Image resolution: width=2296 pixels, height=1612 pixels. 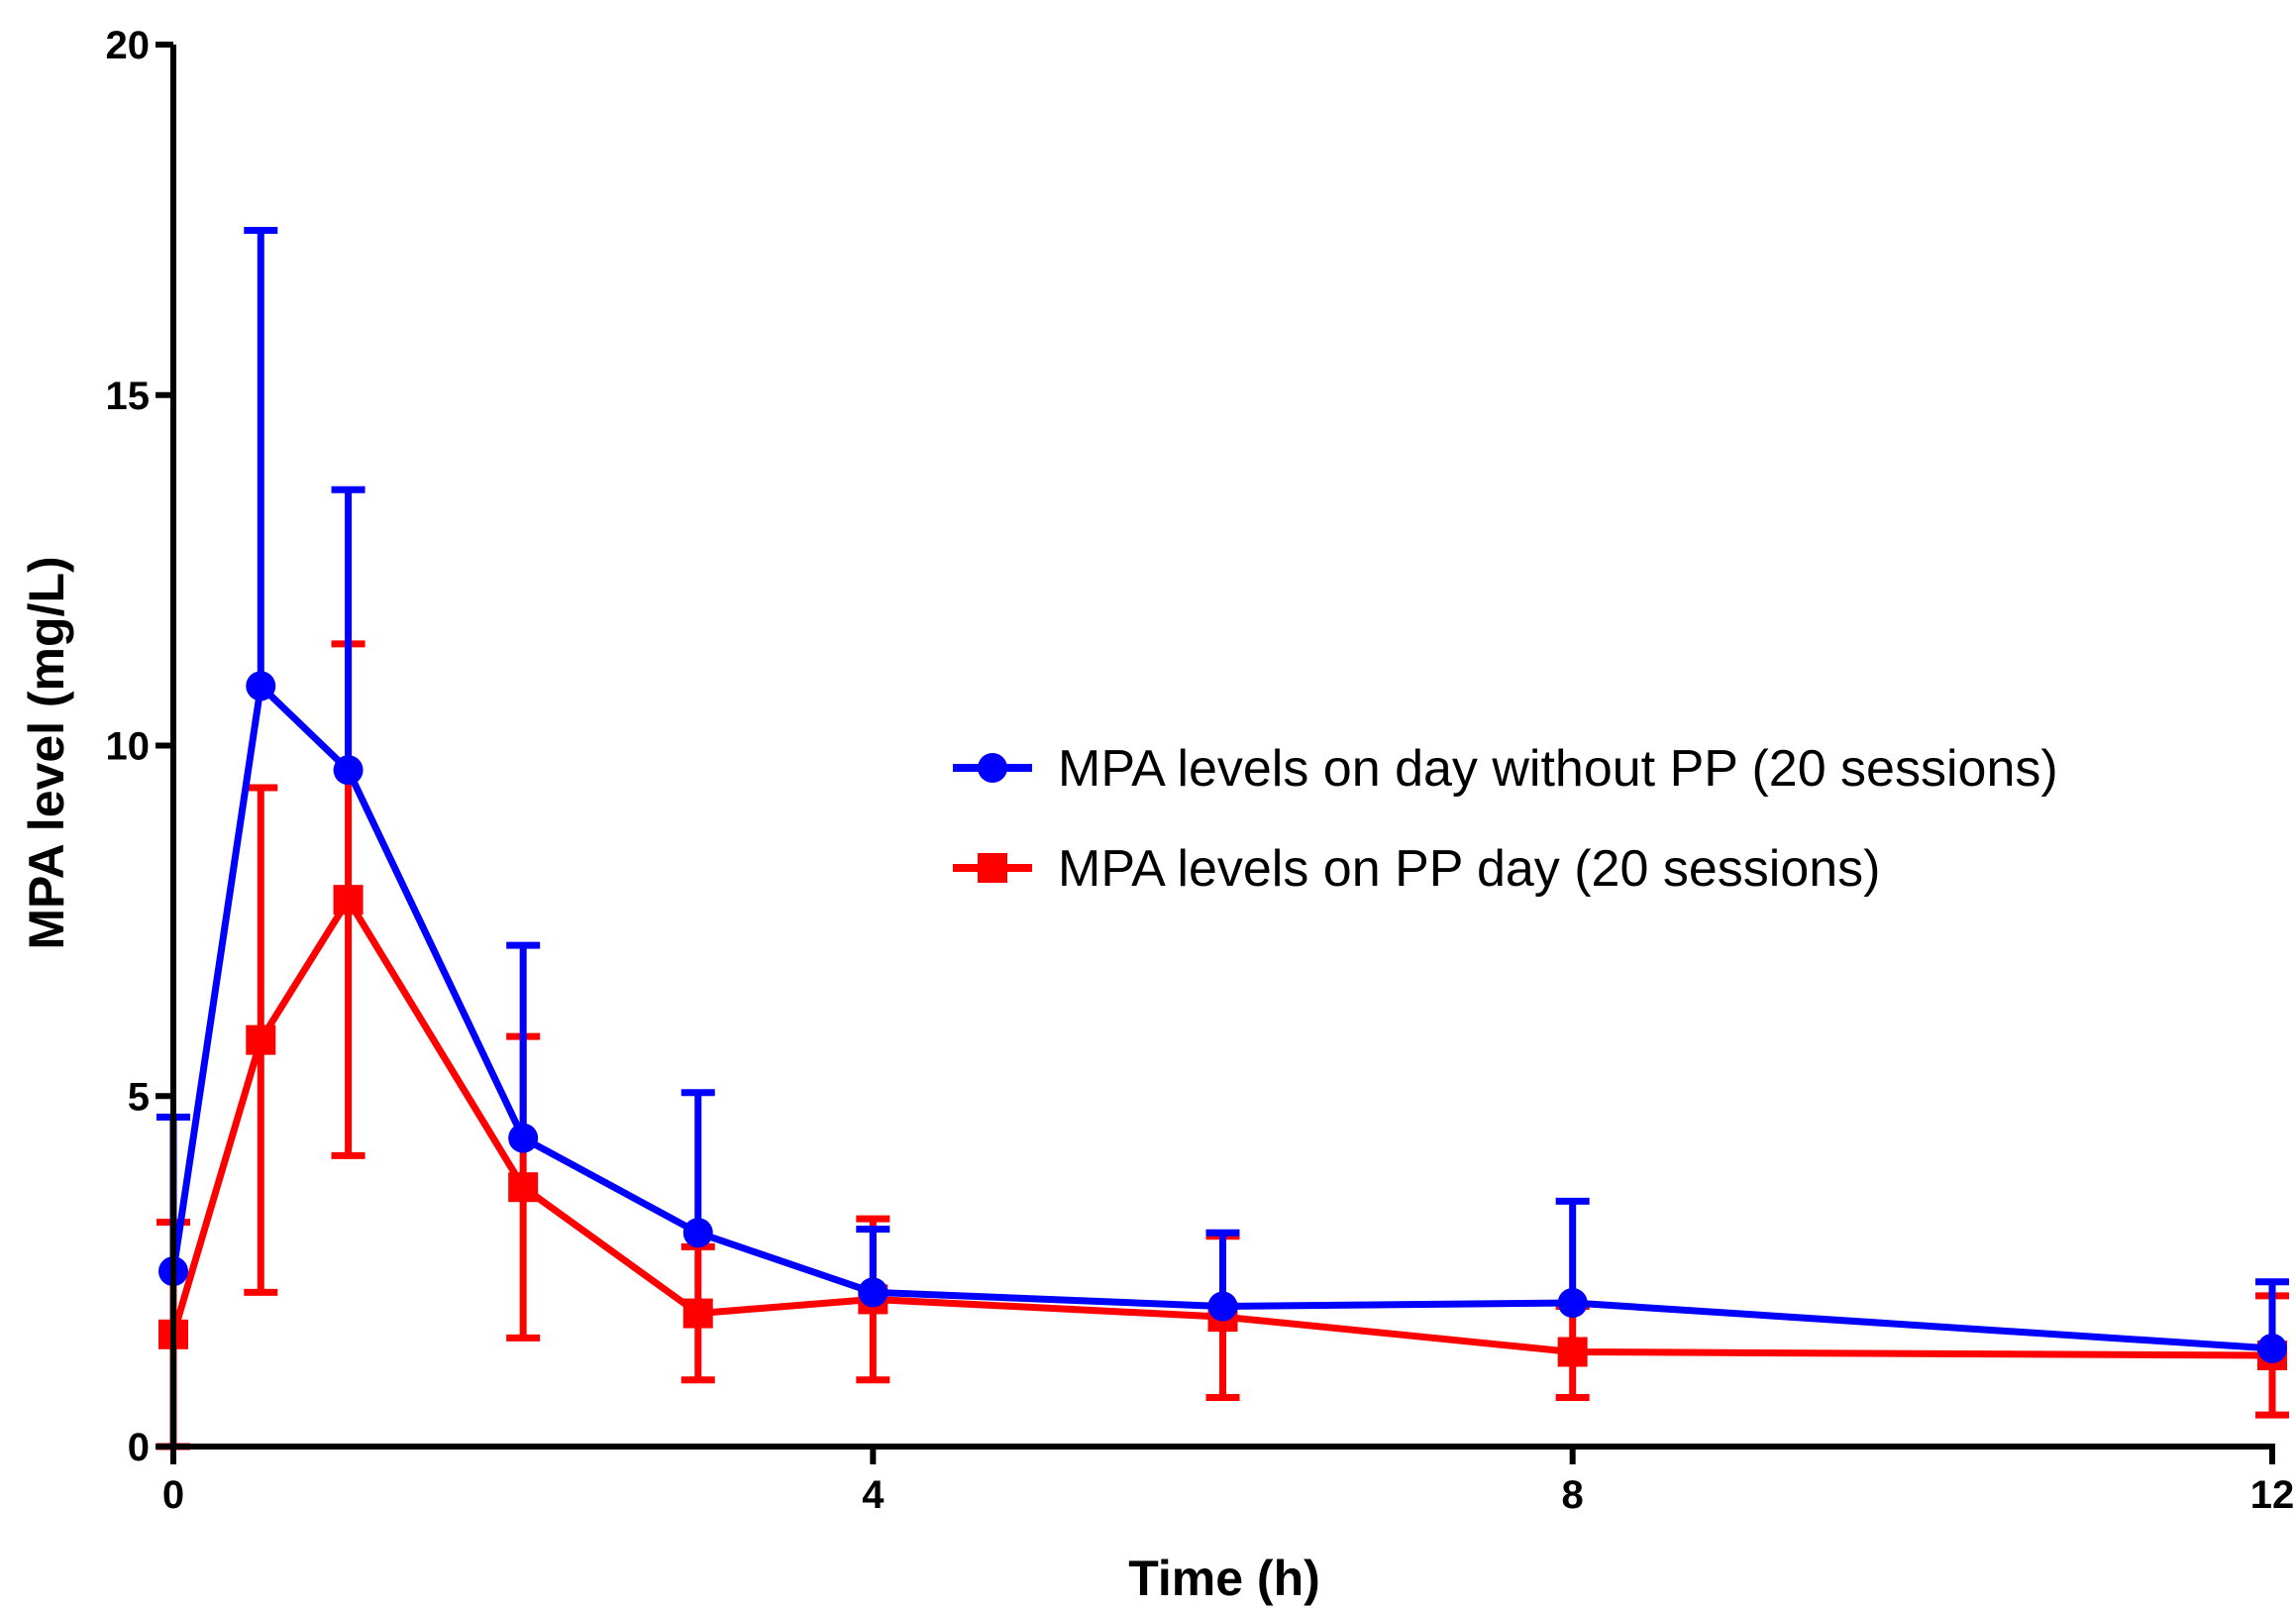 What do you see at coordinates (992, 768) in the screenshot?
I see `legend-circle-marker-icon` at bounding box center [992, 768].